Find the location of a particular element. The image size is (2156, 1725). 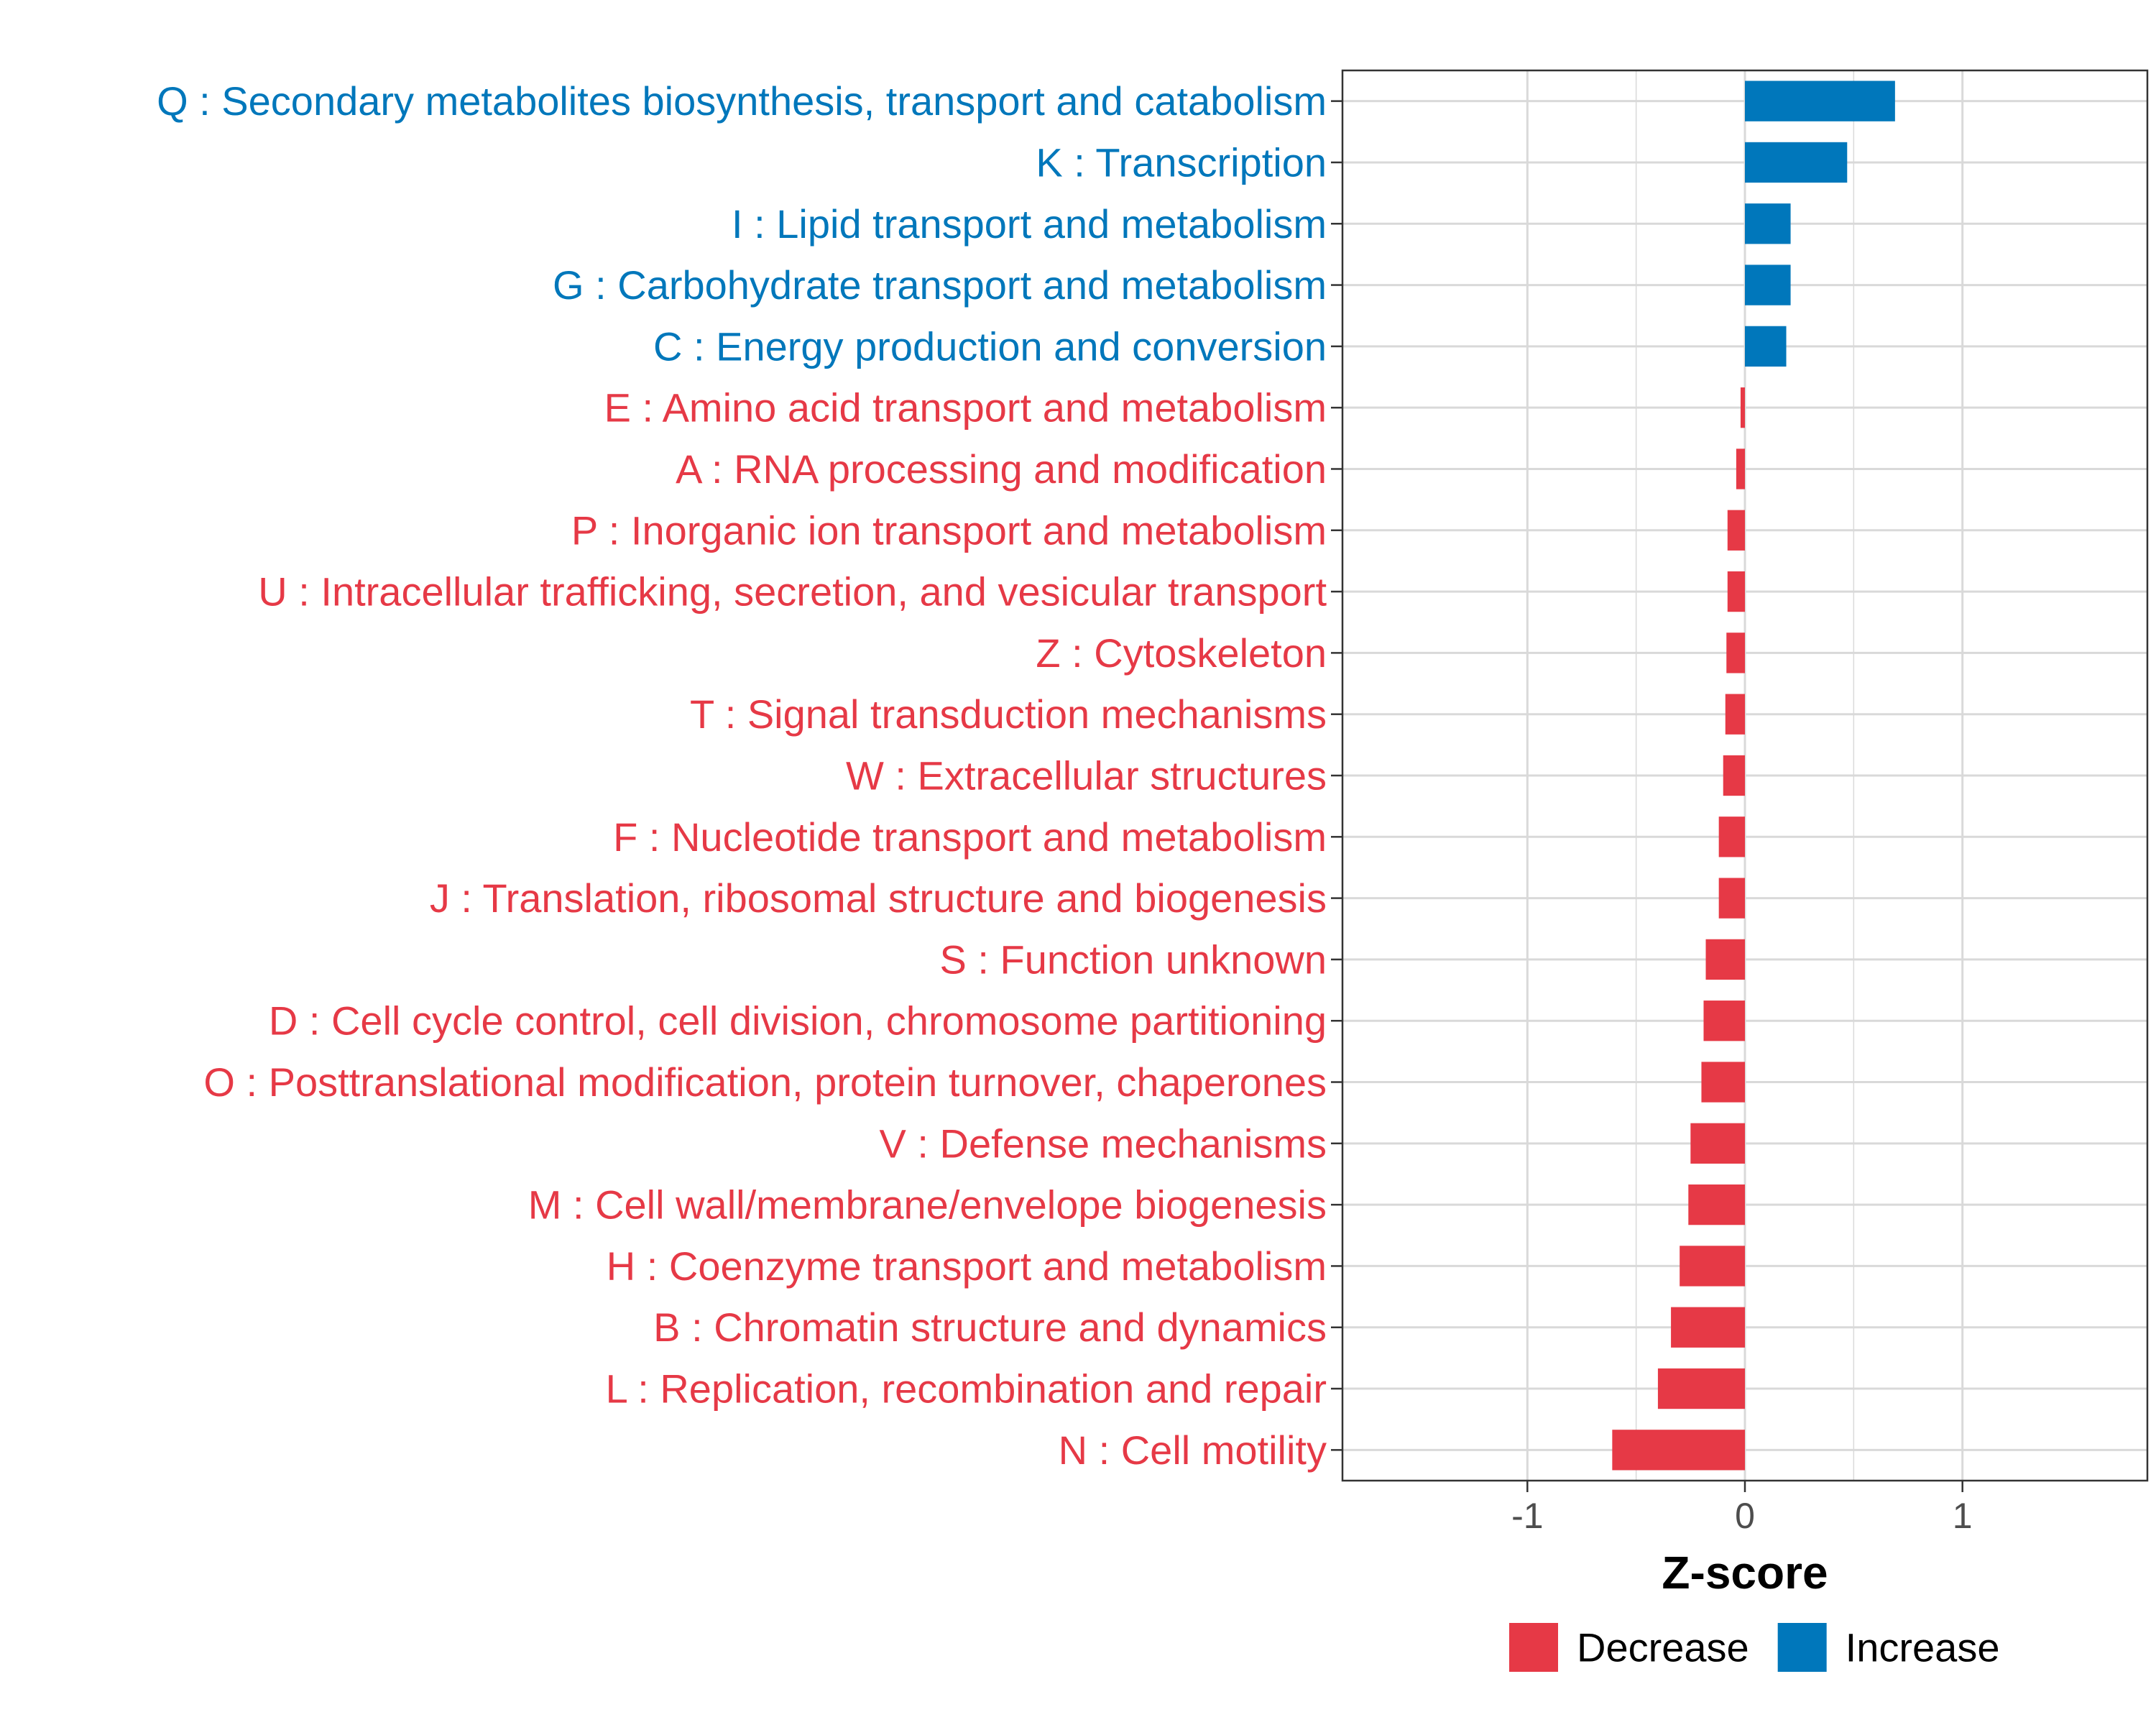

category-label: B : Chromatin structure and dynamics is located at coordinates (990, 1327).